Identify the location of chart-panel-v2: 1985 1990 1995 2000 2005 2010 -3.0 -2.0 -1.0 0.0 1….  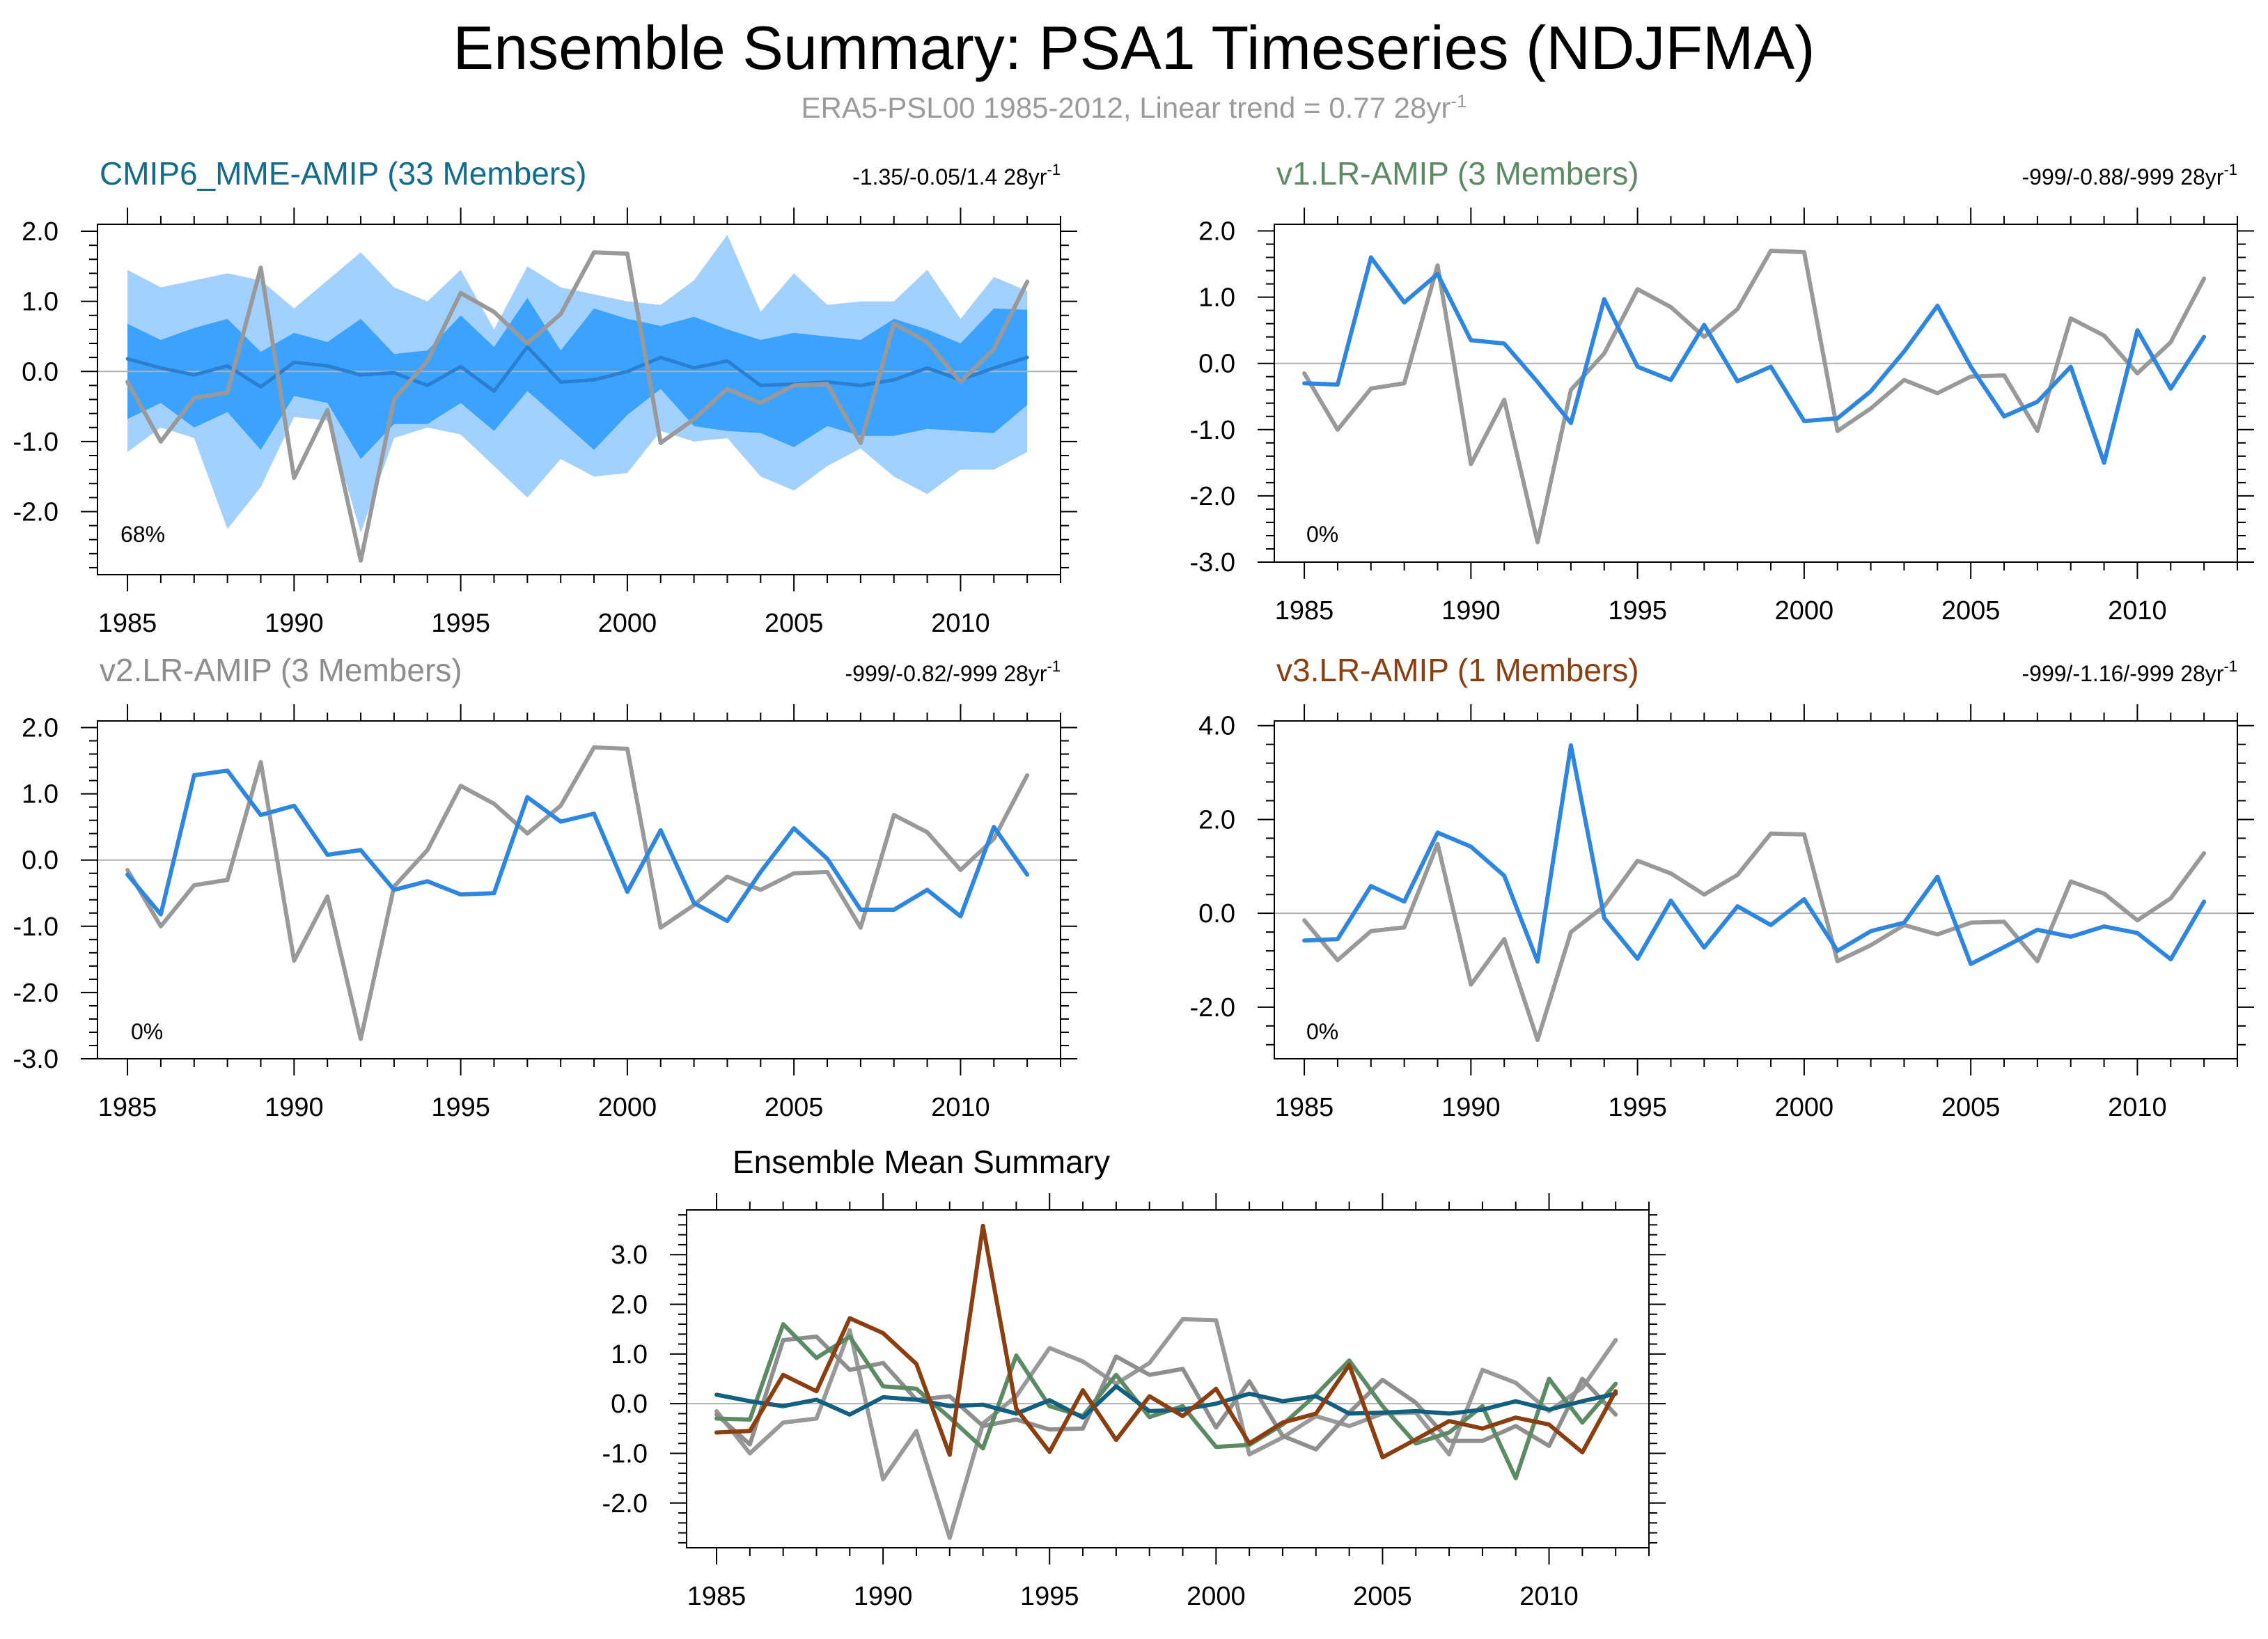
(545, 887).